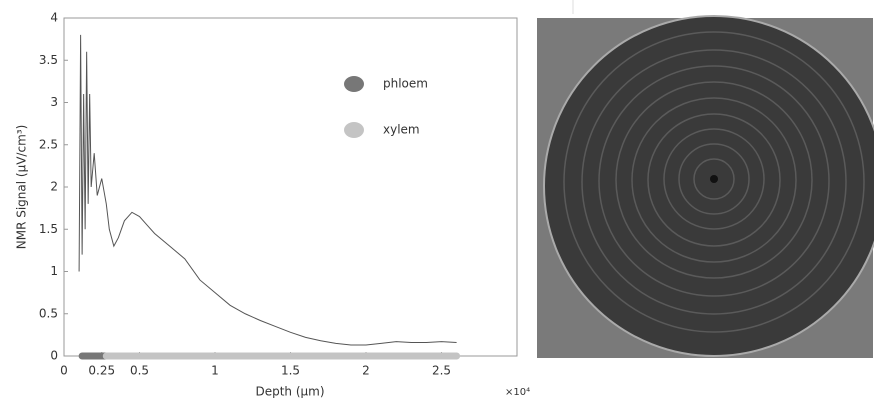 This screenshot has height=400, width=874. What do you see at coordinates (290, 371) in the screenshot?
I see `x-tick-label: 1.5` at bounding box center [290, 371].